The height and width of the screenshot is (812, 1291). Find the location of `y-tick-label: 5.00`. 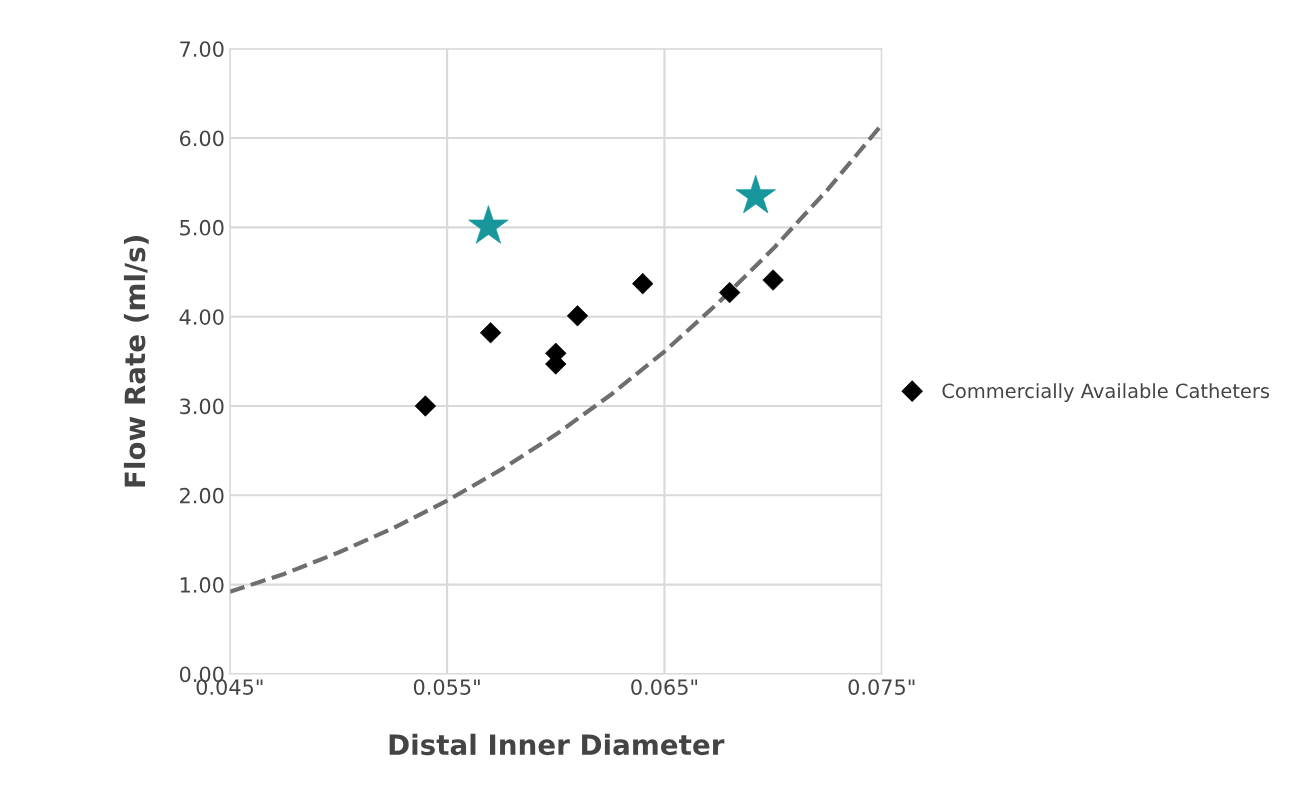

y-tick-label: 5.00 is located at coordinates (202, 227).